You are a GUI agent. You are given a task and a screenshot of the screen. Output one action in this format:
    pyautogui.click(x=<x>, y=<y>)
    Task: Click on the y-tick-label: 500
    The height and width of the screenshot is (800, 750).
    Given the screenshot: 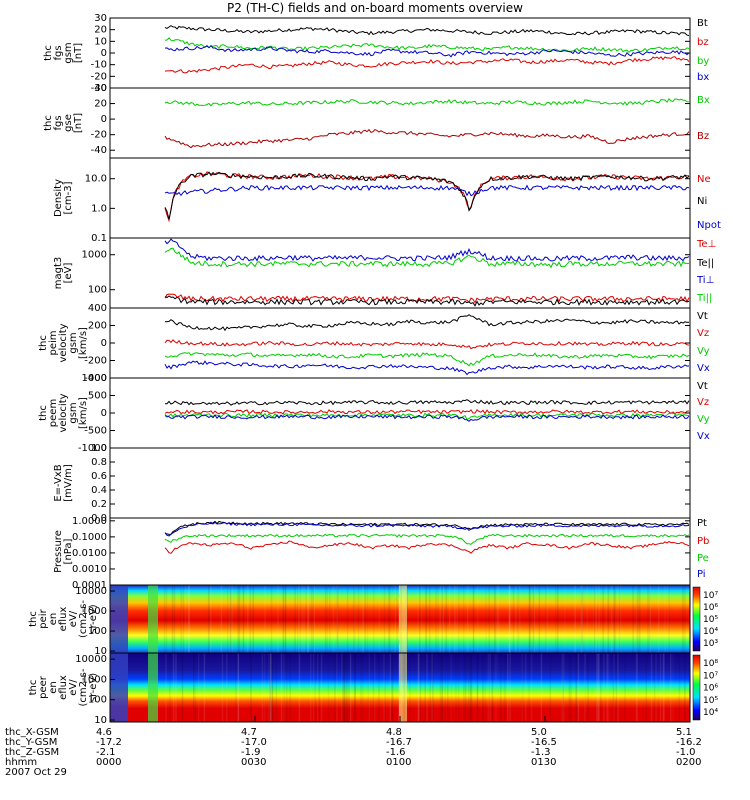 What is the action you would take?
    pyautogui.click(x=97, y=396)
    